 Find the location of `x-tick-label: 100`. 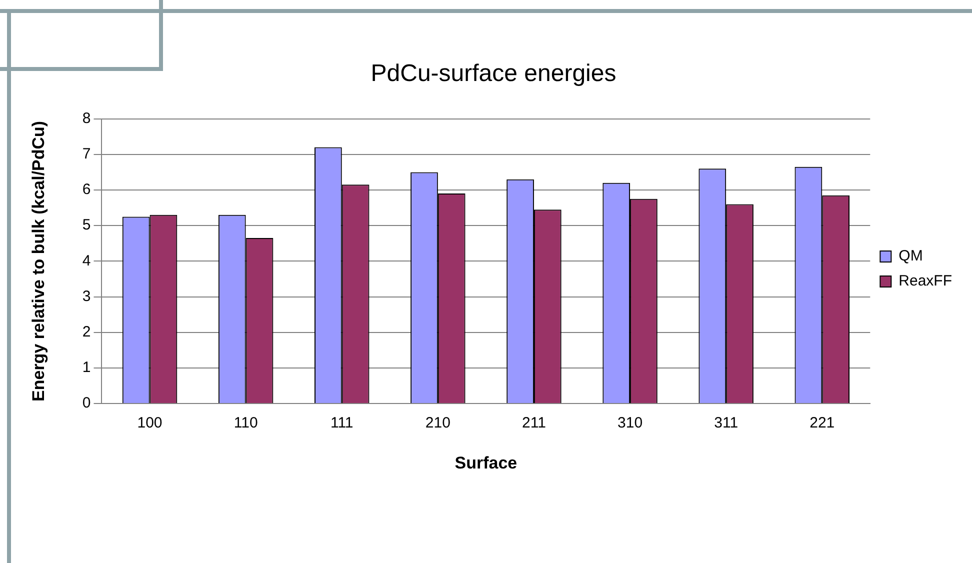

x-tick-label: 100 is located at coordinates (149, 423).